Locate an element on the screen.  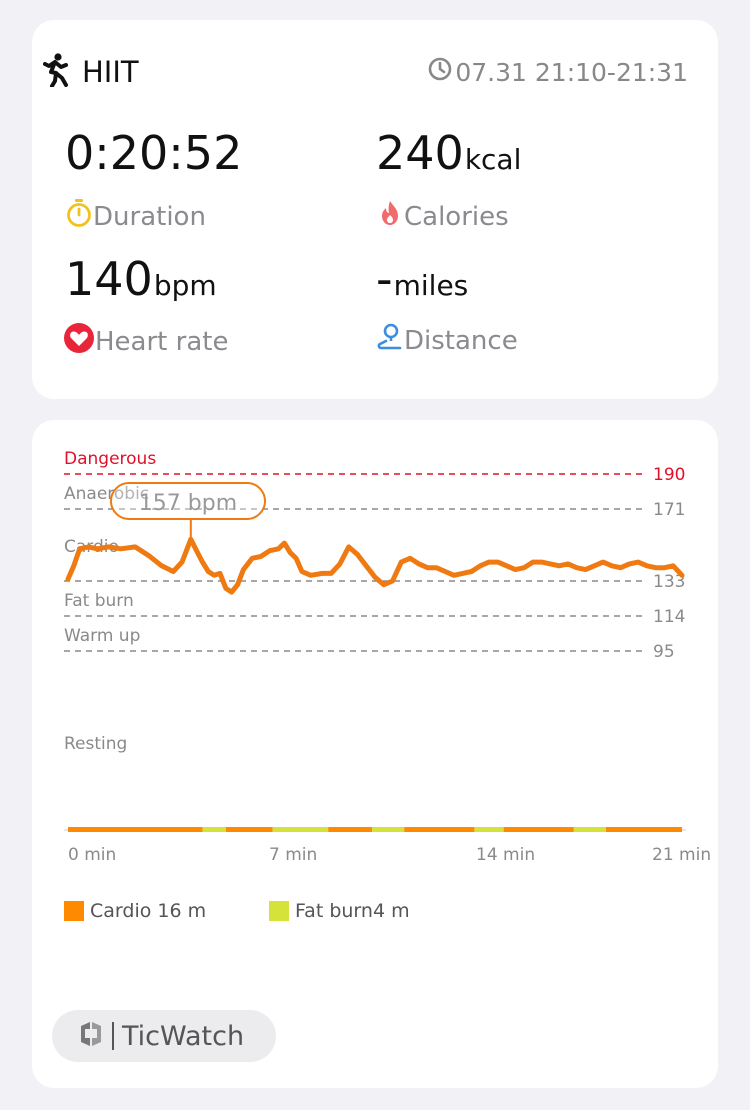
x-tick-label: 21 min is located at coordinates (681, 855).